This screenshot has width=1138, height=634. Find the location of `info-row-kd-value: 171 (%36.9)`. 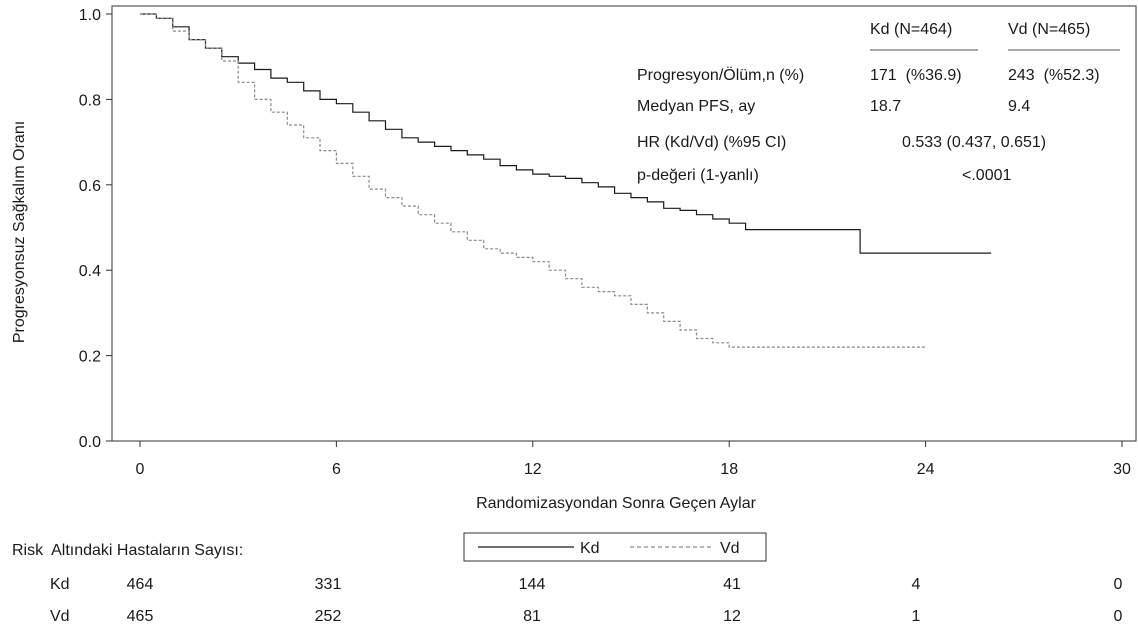

info-row-kd-value: 171 (%36.9) is located at coordinates (916, 75).